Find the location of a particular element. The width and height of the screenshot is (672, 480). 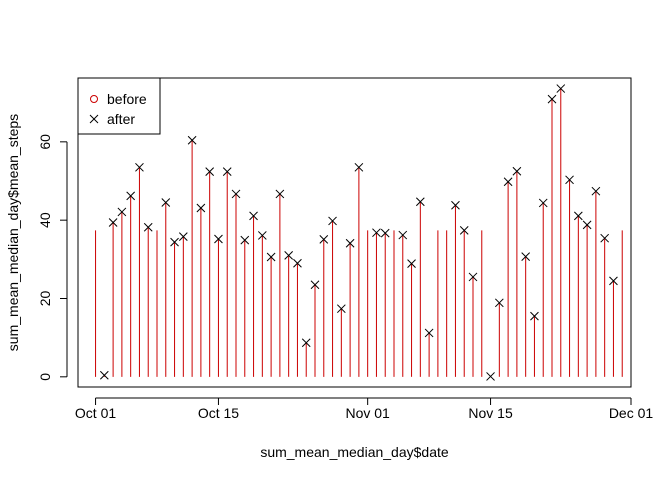

y-tick-label: 60 is located at coordinates (45, 142).